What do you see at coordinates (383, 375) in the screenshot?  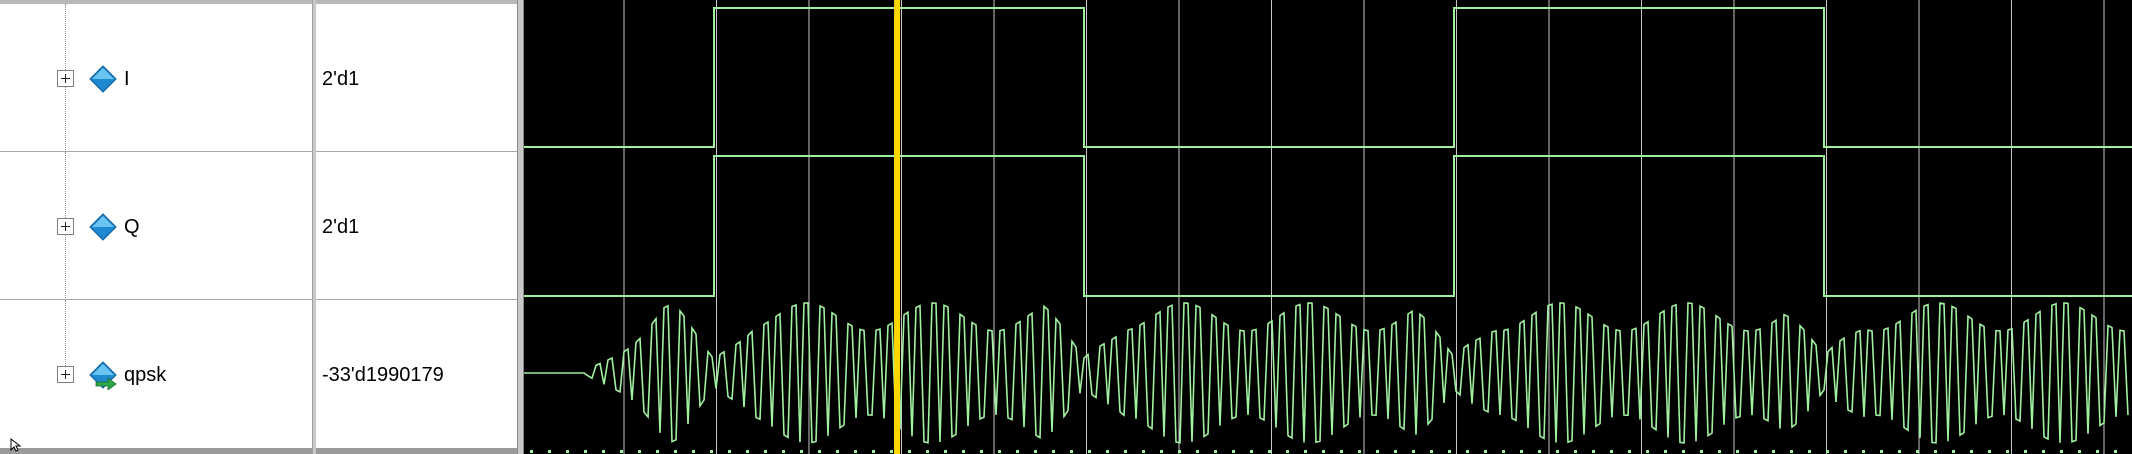 I see `signal-value: -33'd1990179` at bounding box center [383, 375].